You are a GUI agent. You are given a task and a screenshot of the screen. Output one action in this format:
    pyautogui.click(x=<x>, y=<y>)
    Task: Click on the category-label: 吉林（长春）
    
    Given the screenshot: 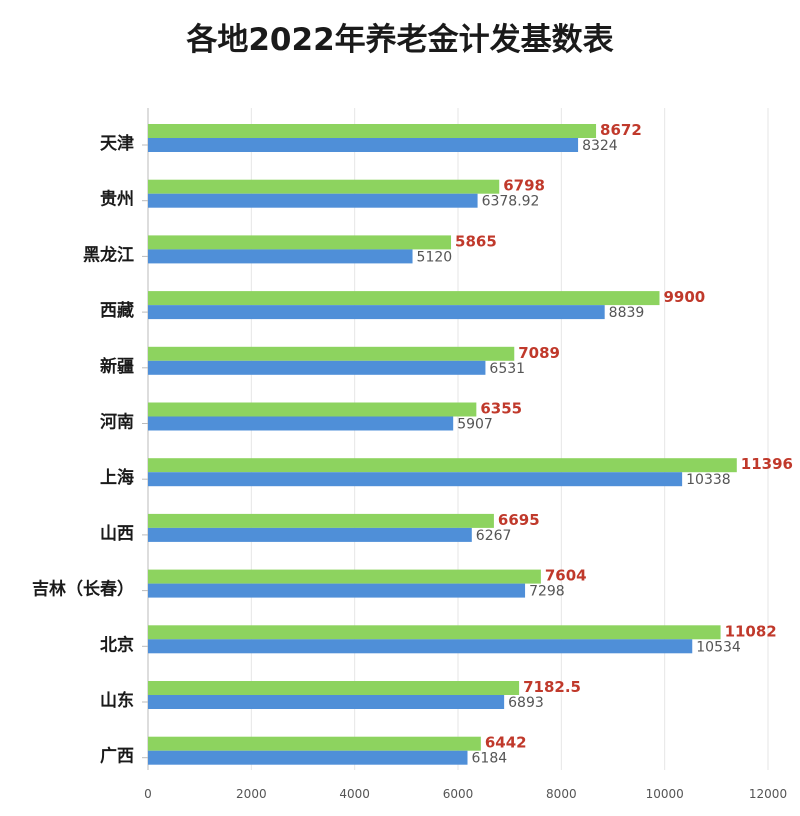 What is the action you would take?
    pyautogui.click(x=83, y=589)
    